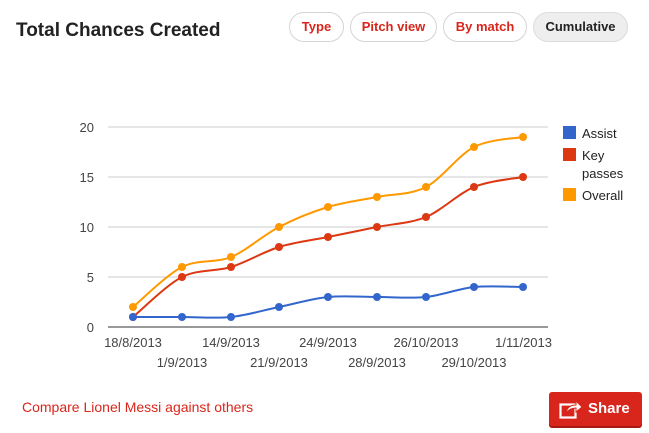 The image size is (649, 433). What do you see at coordinates (138, 407) in the screenshot?
I see `compare-link: Compare Lionel Messi against others` at bounding box center [138, 407].